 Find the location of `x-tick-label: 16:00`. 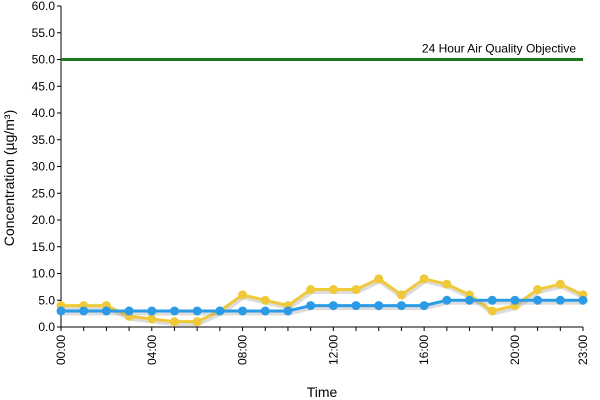

x-tick-label: 16:00 is located at coordinates (424, 350).